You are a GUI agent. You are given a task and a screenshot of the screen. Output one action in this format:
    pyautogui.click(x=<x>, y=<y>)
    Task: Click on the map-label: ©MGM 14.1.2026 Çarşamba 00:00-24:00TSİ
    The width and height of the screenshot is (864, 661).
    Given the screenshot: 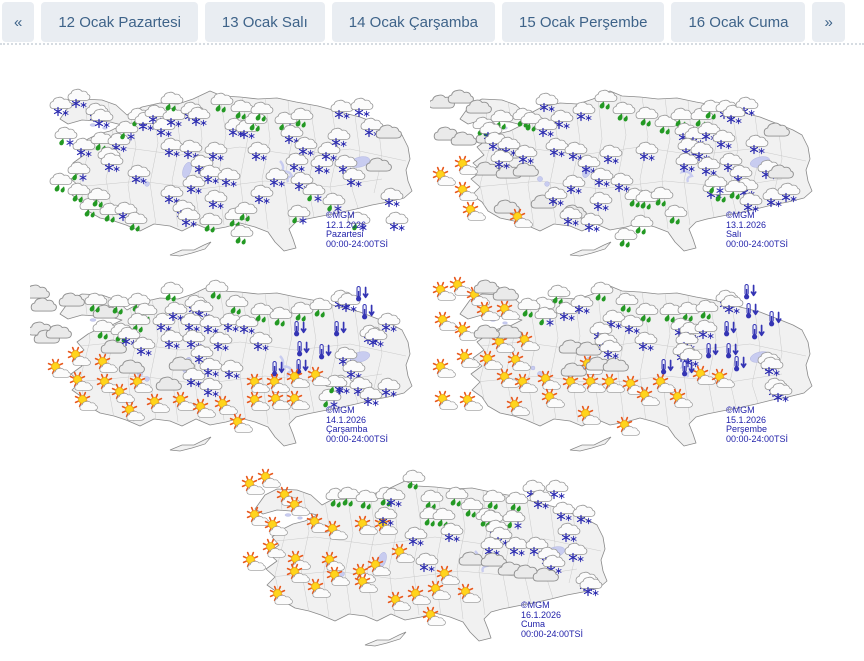 What is the action you would take?
    pyautogui.click(x=357, y=424)
    